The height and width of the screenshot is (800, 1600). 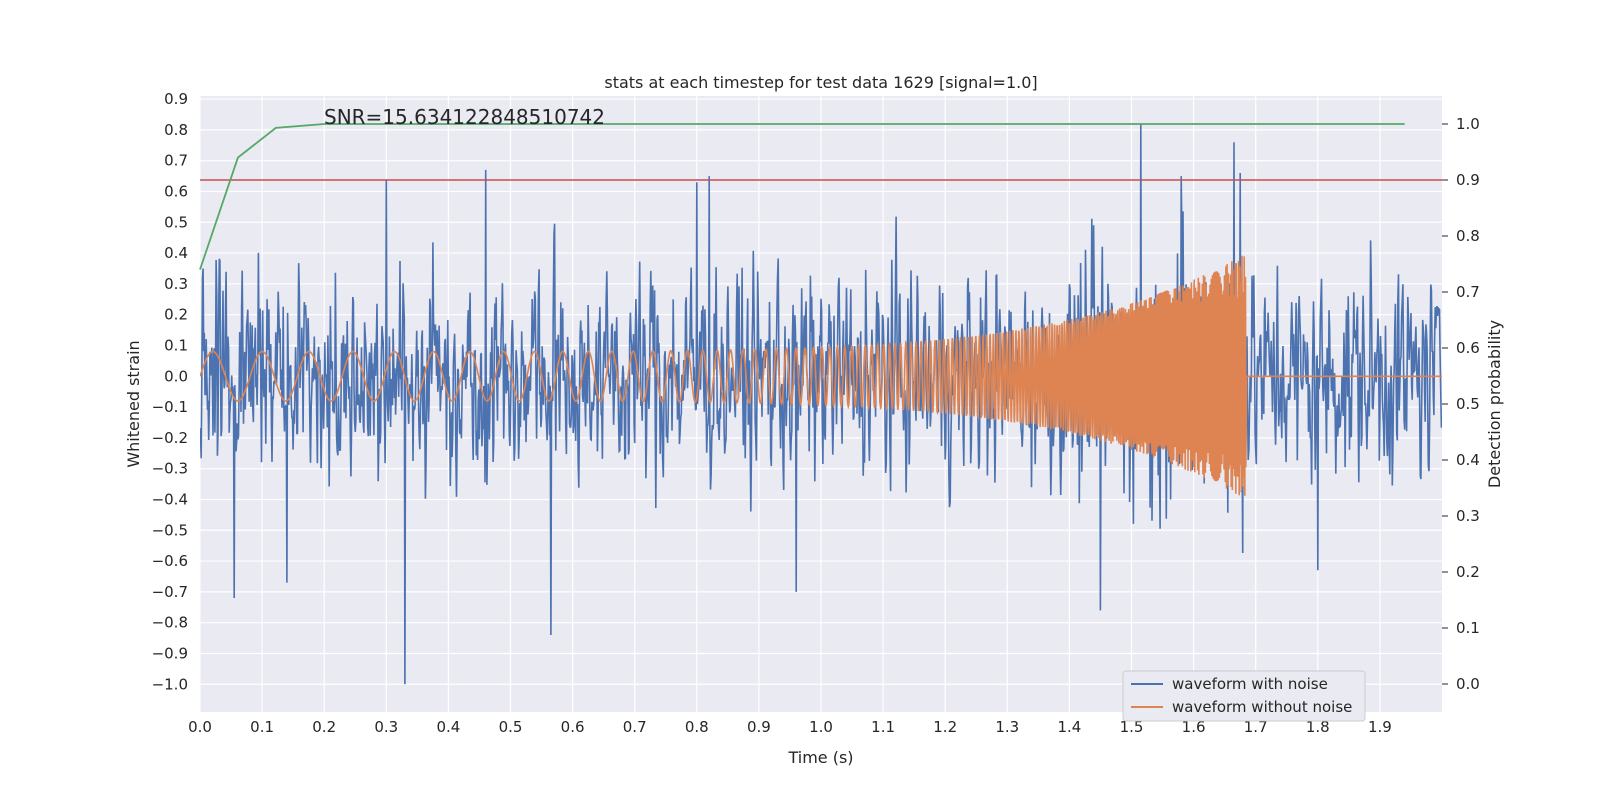 What do you see at coordinates (170, 469) in the screenshot?
I see `y-left-tick-label: −0.3` at bounding box center [170, 469].